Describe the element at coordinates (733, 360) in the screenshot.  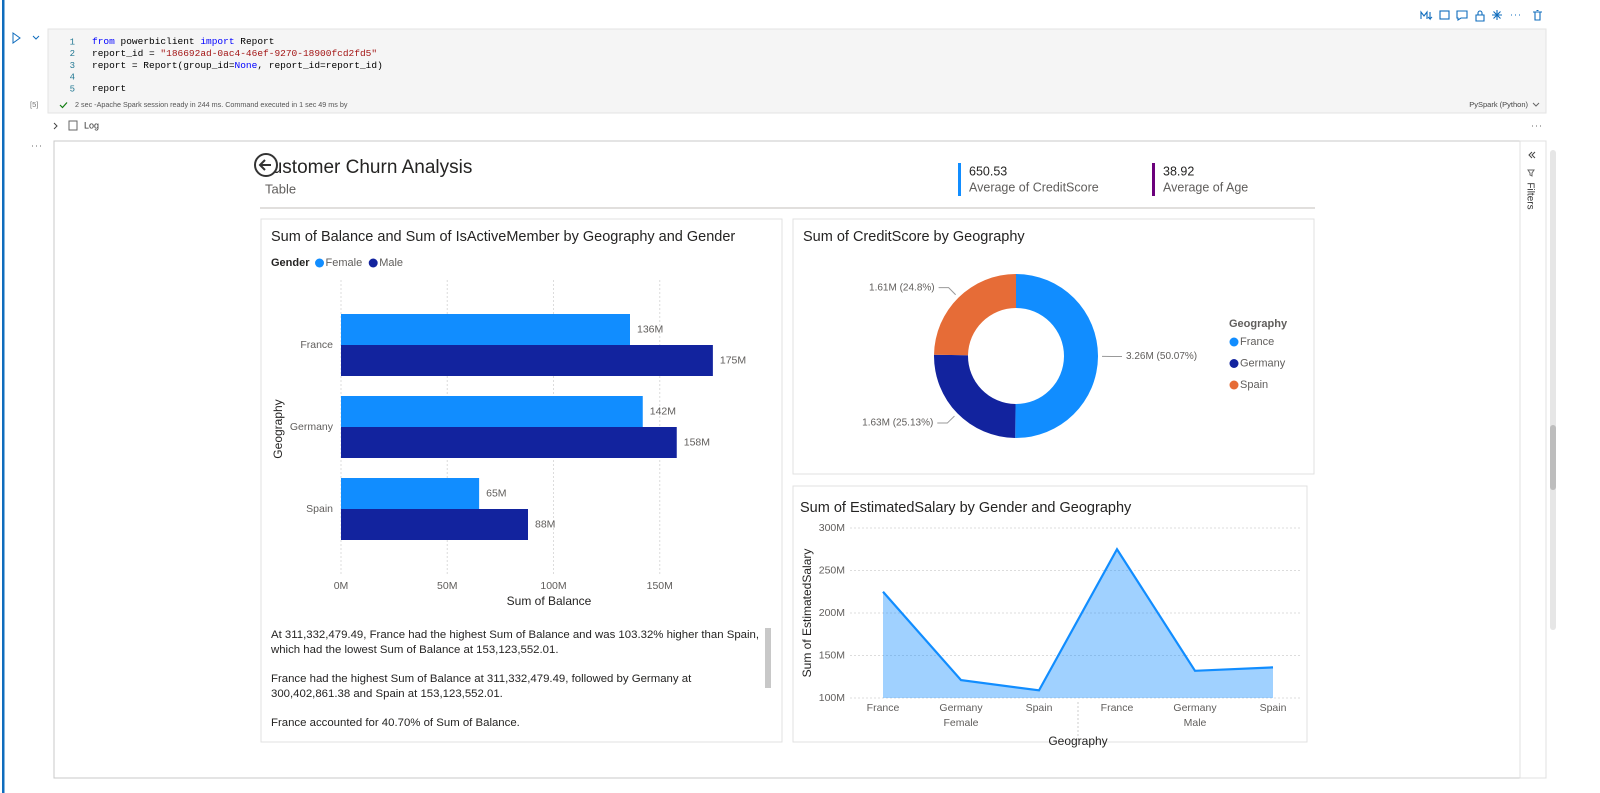
I see `data-label: 175M` at that location.